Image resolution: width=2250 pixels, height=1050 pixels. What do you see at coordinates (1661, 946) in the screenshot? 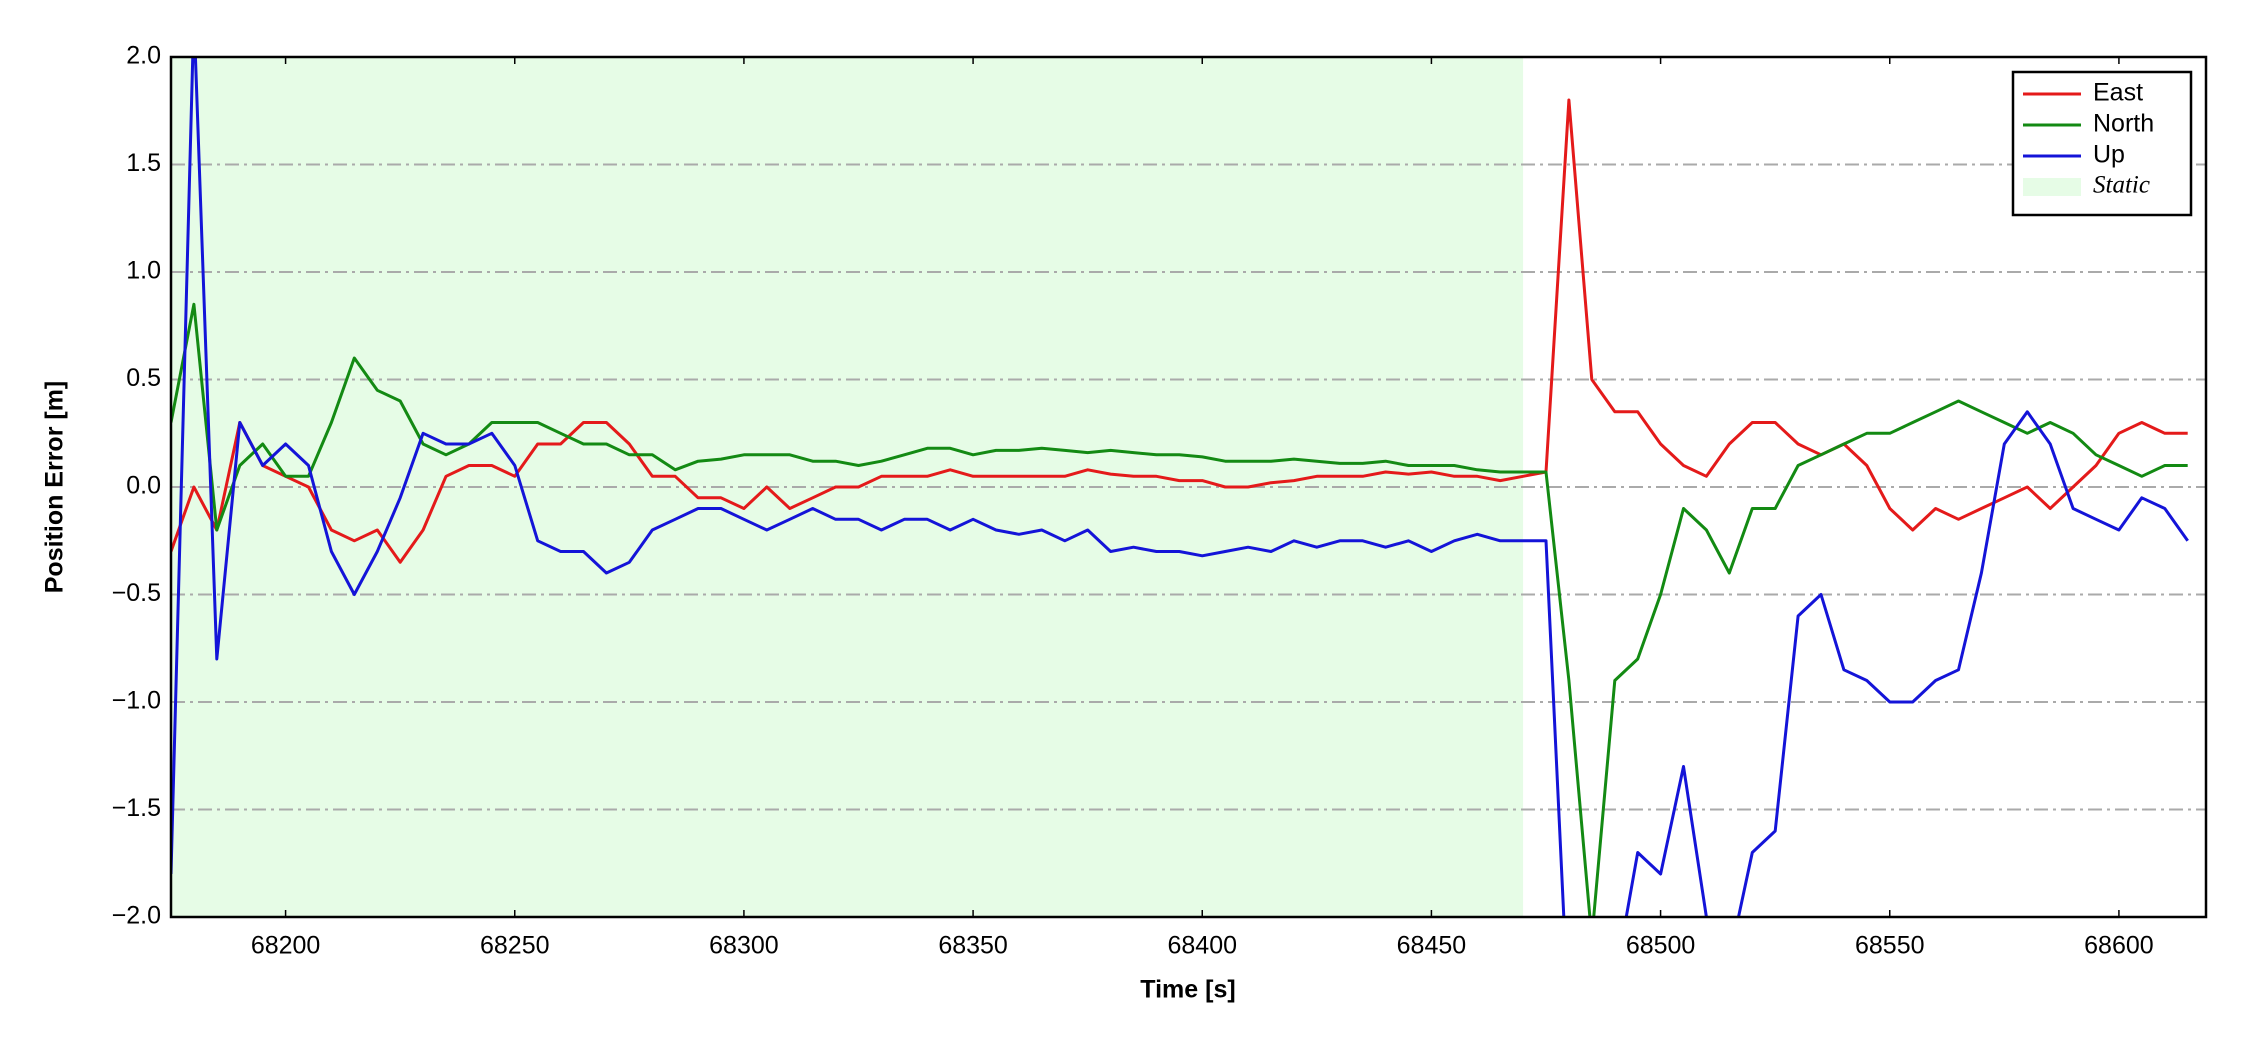
I see `x-tick-label: 68500` at bounding box center [1661, 946].